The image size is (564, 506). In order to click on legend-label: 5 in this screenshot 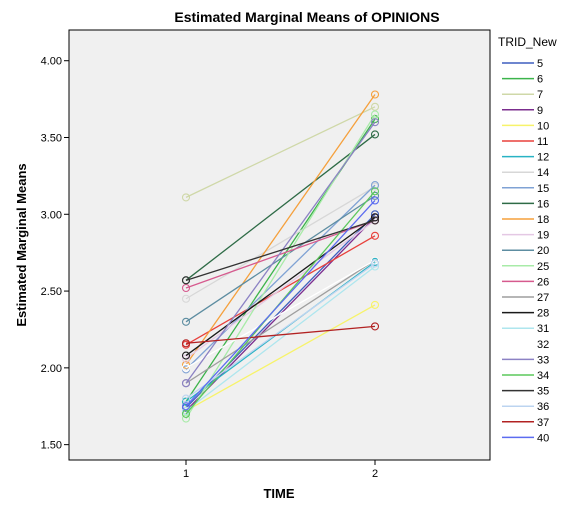, I will do `click(540, 64)`.